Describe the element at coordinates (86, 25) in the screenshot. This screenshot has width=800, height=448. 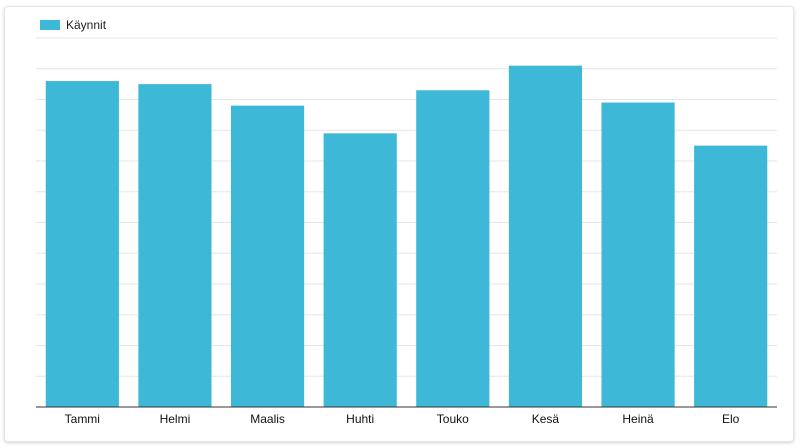
I see `legend-label: Käynnit` at that location.